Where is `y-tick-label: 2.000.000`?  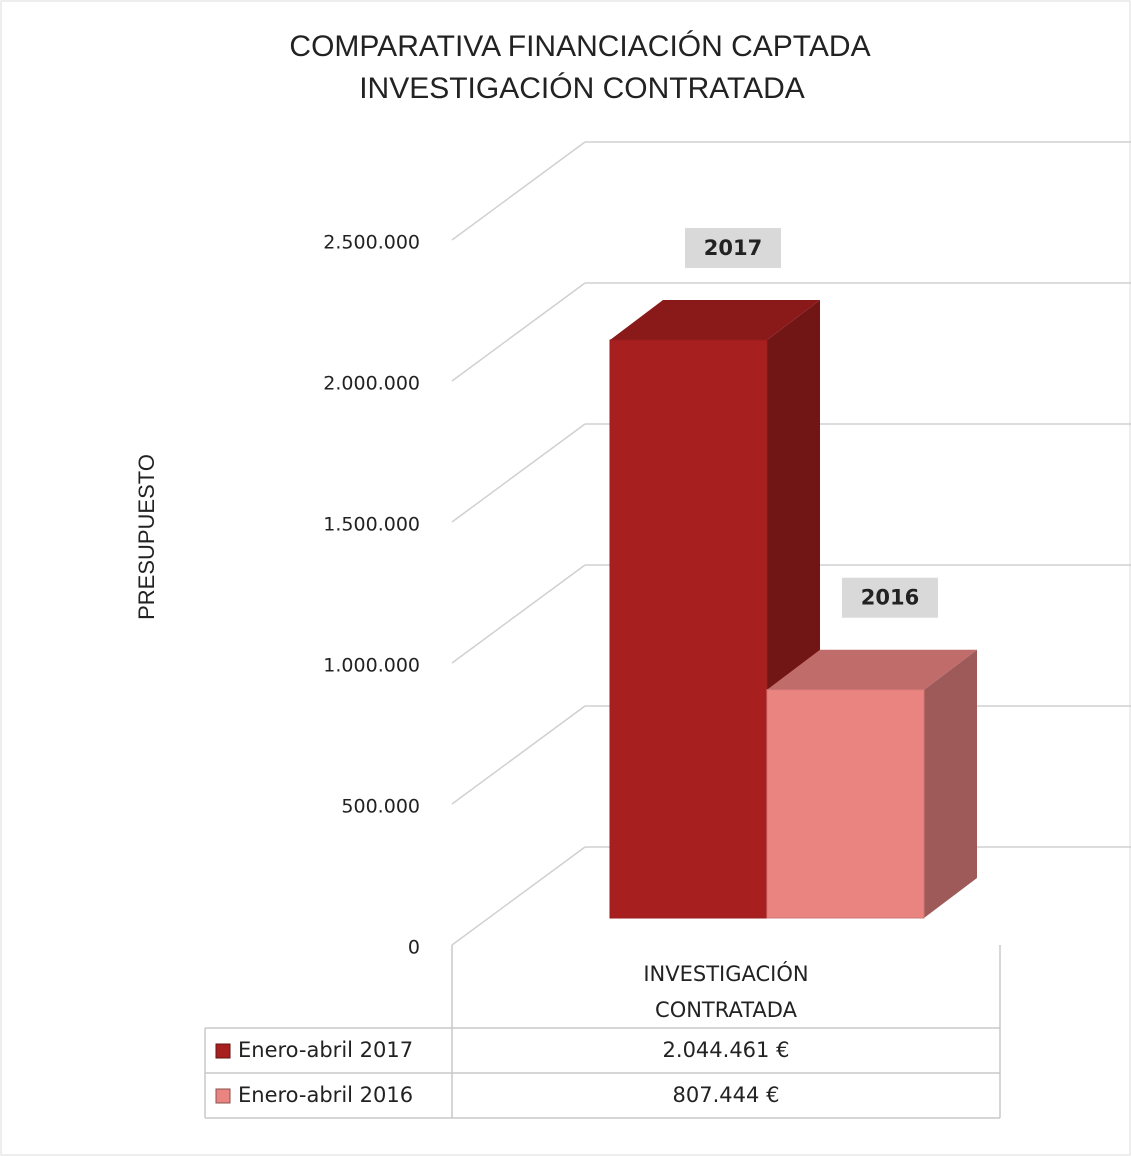
y-tick-label: 2.000.000 is located at coordinates (371, 384).